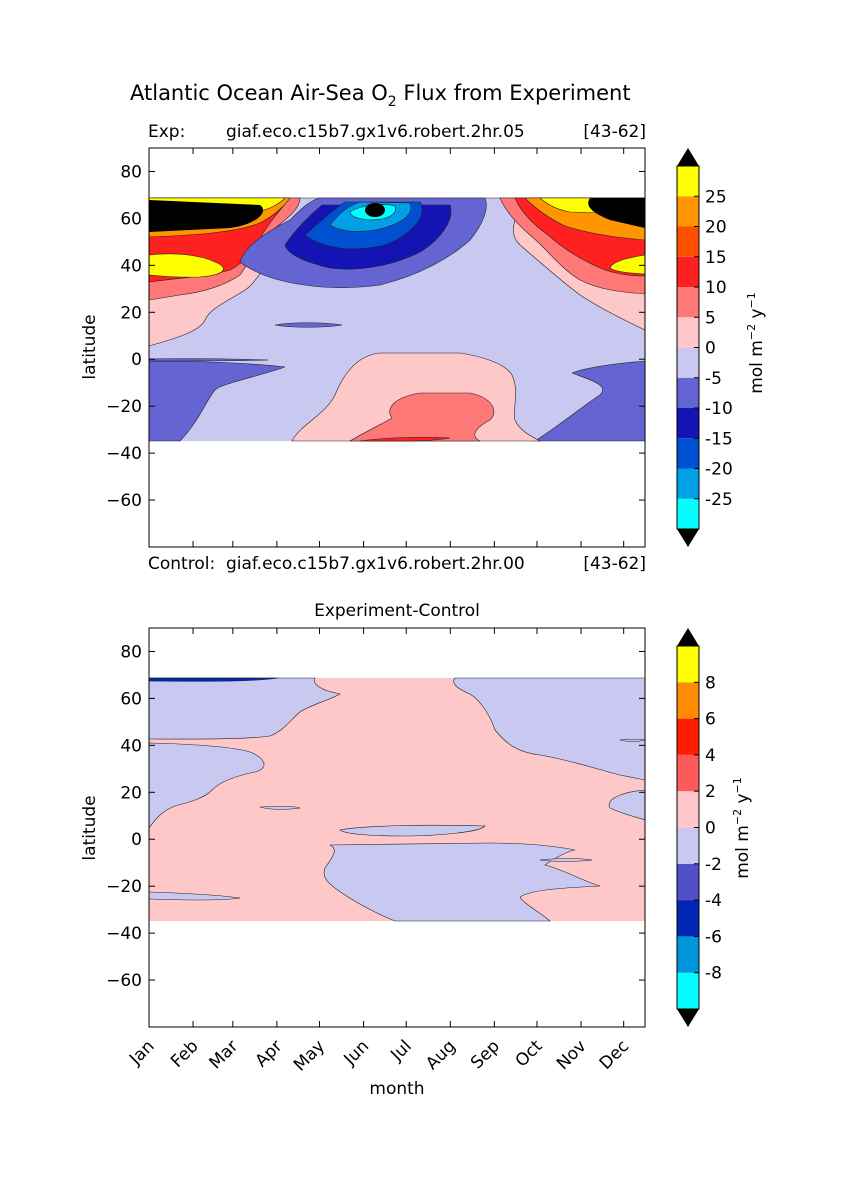 This screenshot has width=848, height=1179. Describe the element at coordinates (124, 454) in the screenshot. I see `y-tick-label: −40` at that location.